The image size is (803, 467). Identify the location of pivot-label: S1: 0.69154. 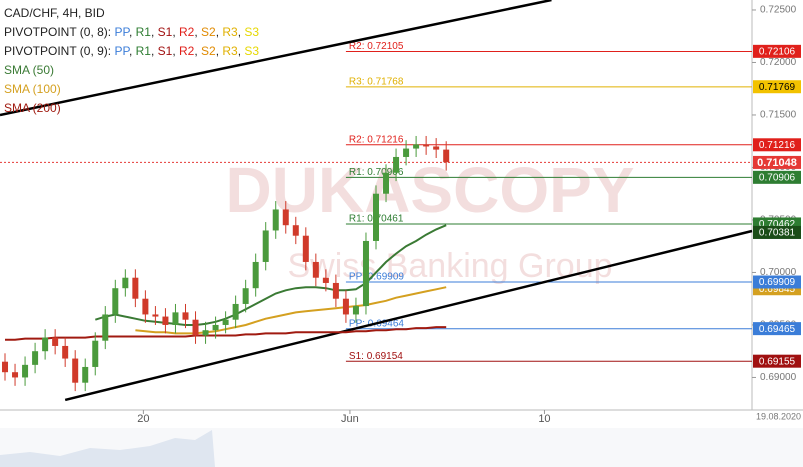
(376, 356).